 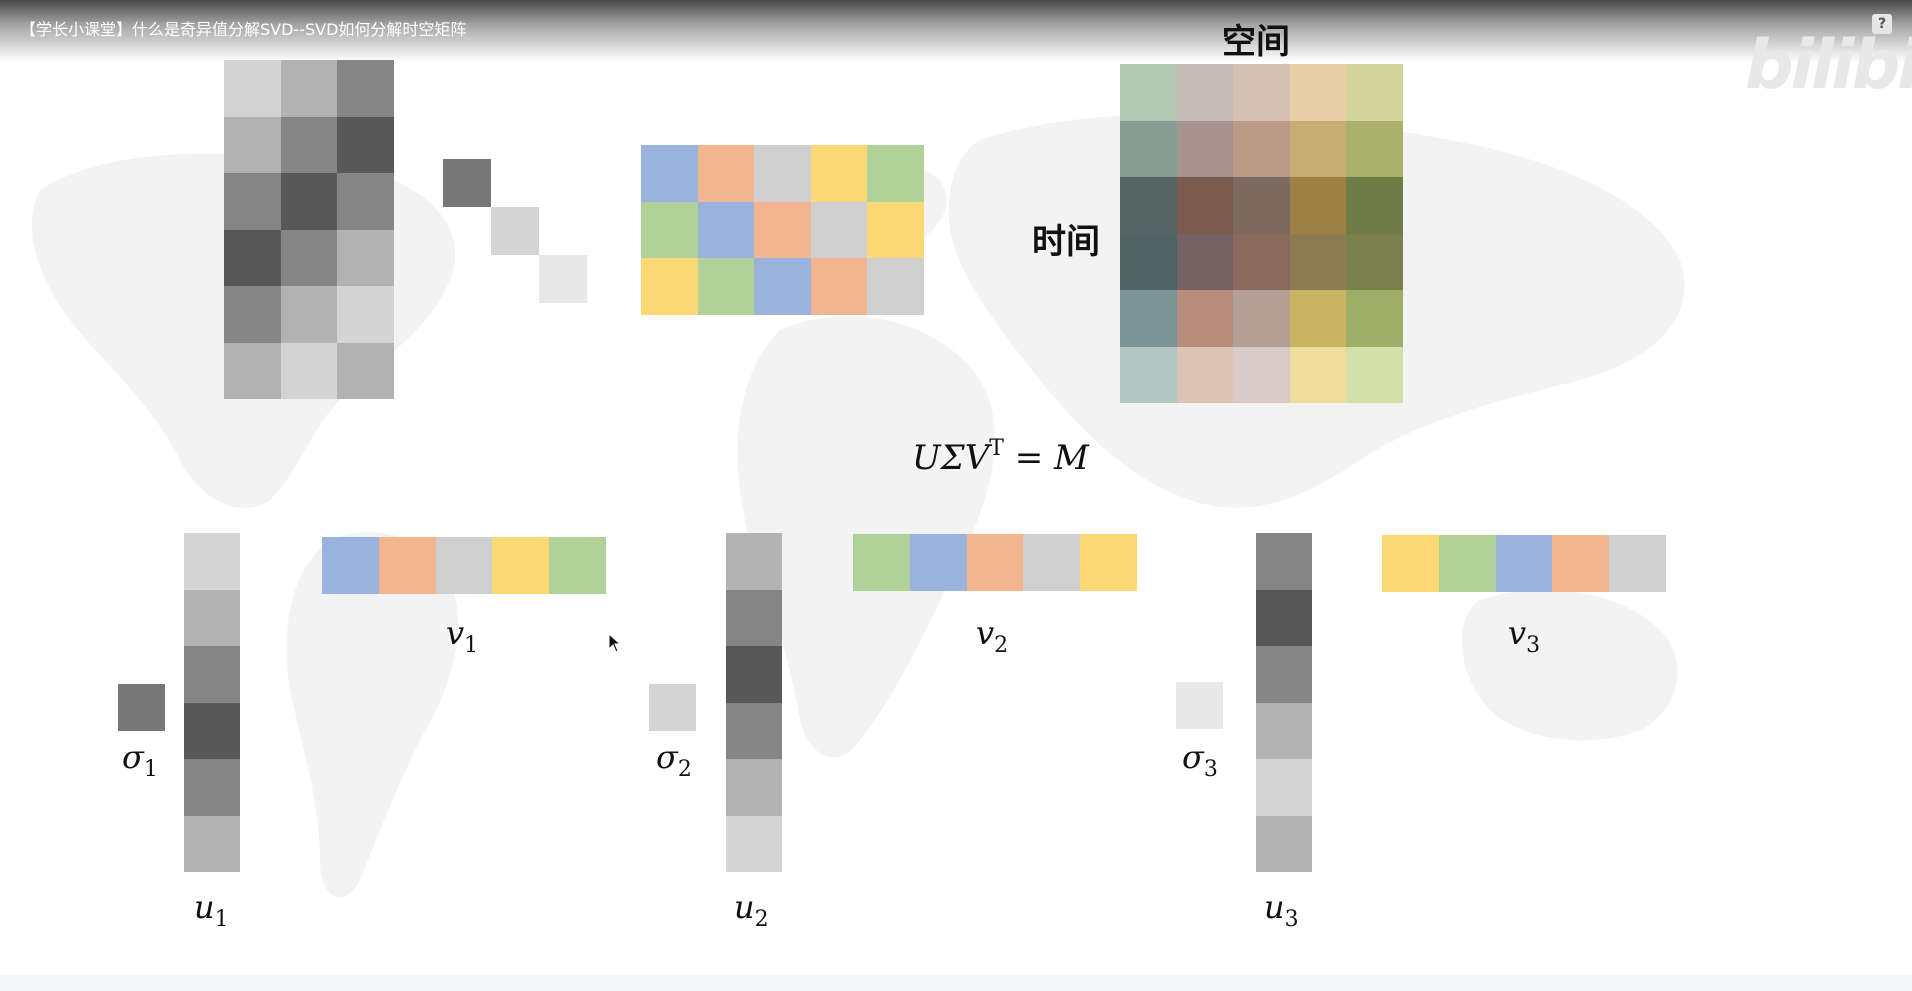 What do you see at coordinates (1256, 42) in the screenshot?
I see `space-label: 空间` at bounding box center [1256, 42].